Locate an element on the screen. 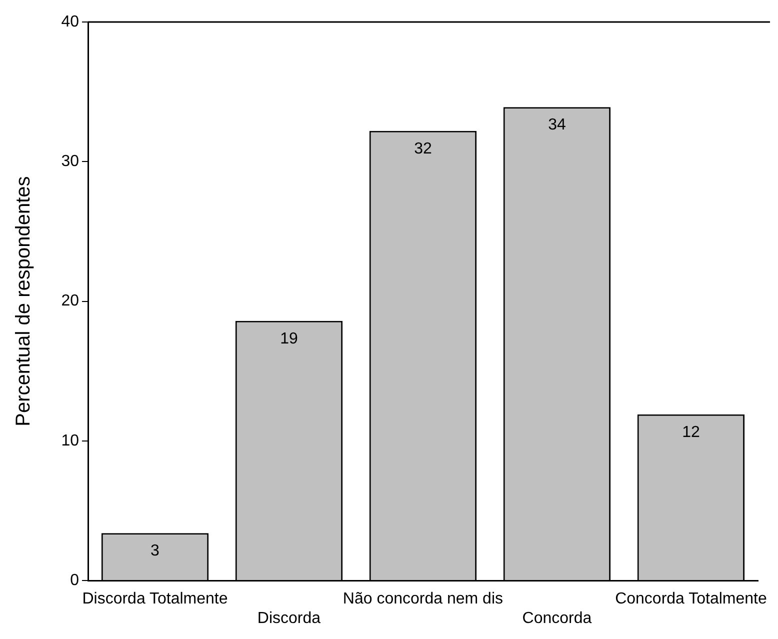 The width and height of the screenshot is (778, 639). x-tick-label: Concorda Totalmente is located at coordinates (691, 599).